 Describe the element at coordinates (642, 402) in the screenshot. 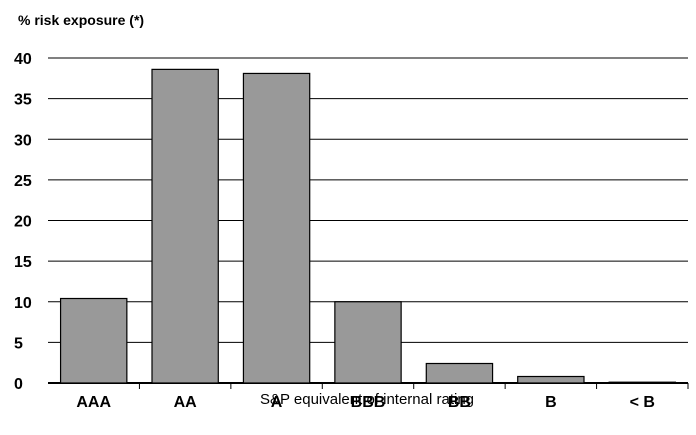

I see `x-tick-label: < B` at that location.